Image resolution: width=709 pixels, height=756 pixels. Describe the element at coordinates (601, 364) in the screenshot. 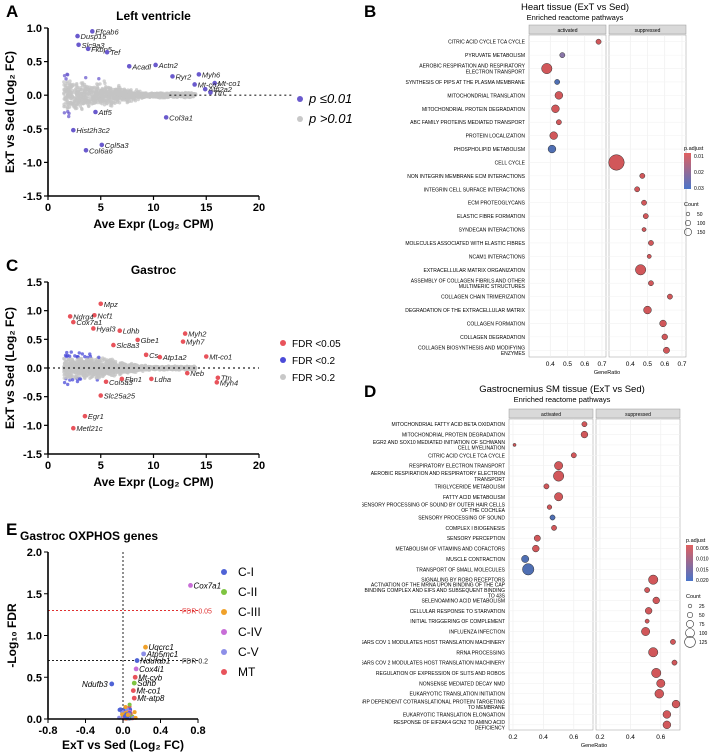

I see `x-tick-label: 0.7` at that location.